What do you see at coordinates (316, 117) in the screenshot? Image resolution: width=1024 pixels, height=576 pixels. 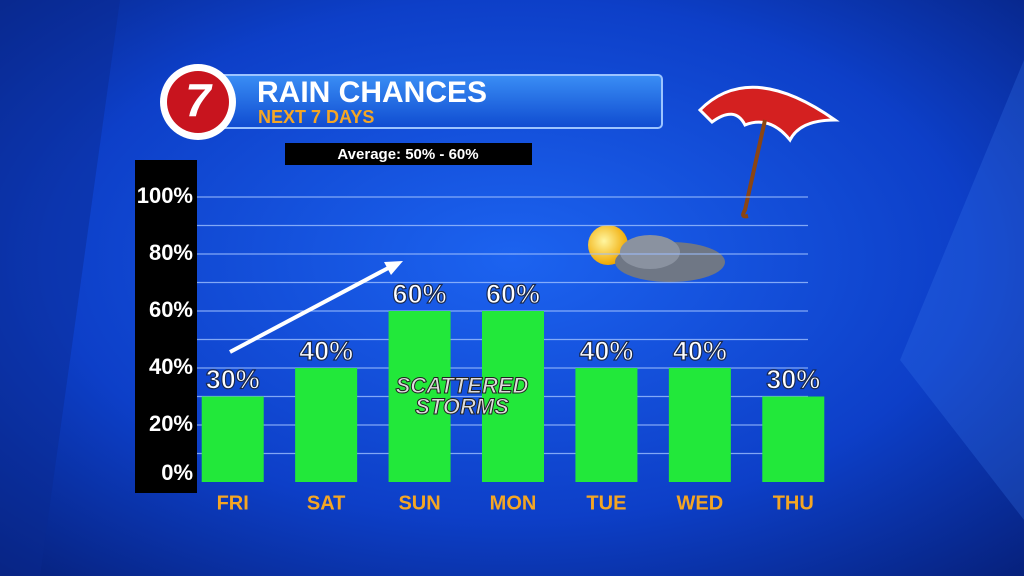 I see `chart-subtitle: NEXT 7 DAYS` at bounding box center [316, 117].